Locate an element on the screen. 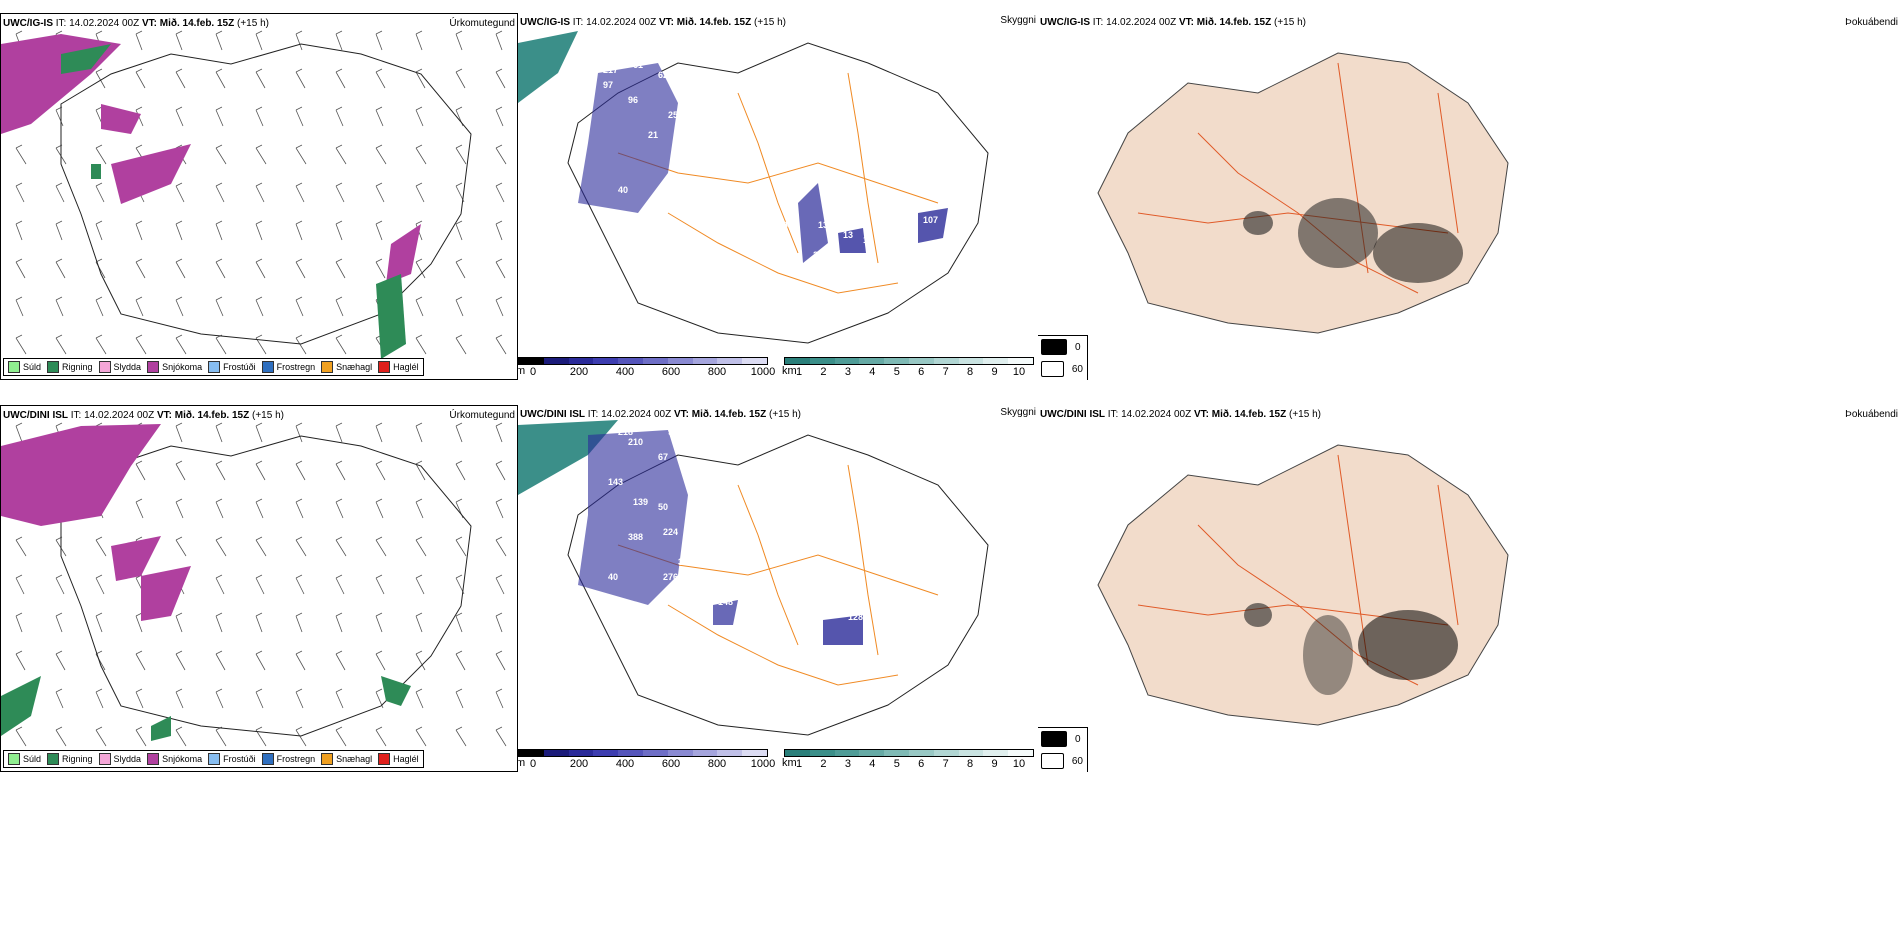 This screenshot has height=950, width=1900. visibility-value-label: 907 is located at coordinates (675, 432).